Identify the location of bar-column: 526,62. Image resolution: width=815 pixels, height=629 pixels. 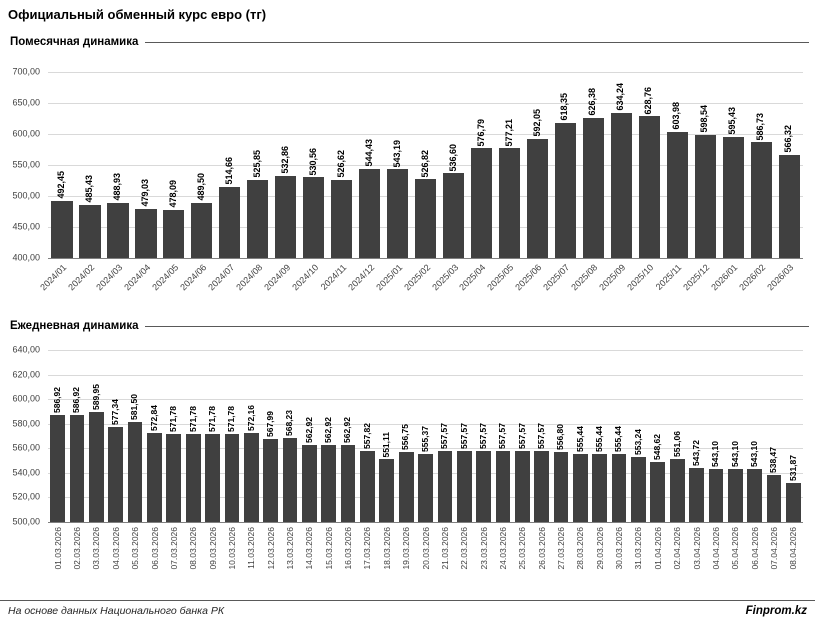
(342, 165).